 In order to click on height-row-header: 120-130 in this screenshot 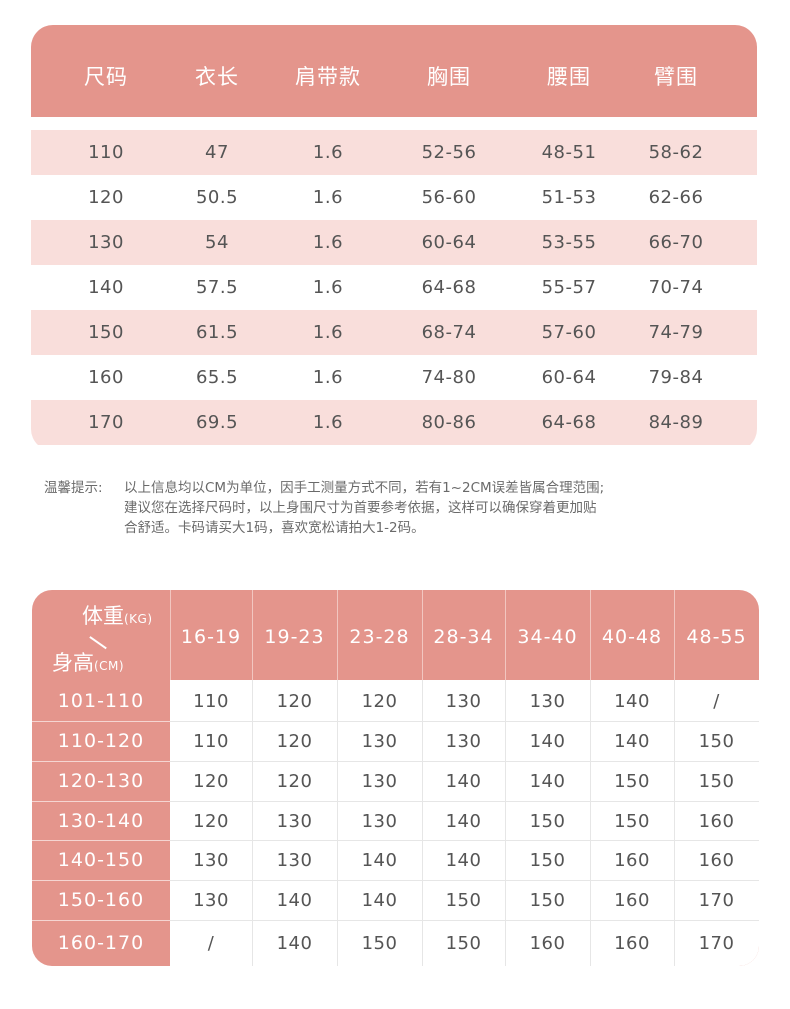, I will do `click(101, 781)`.